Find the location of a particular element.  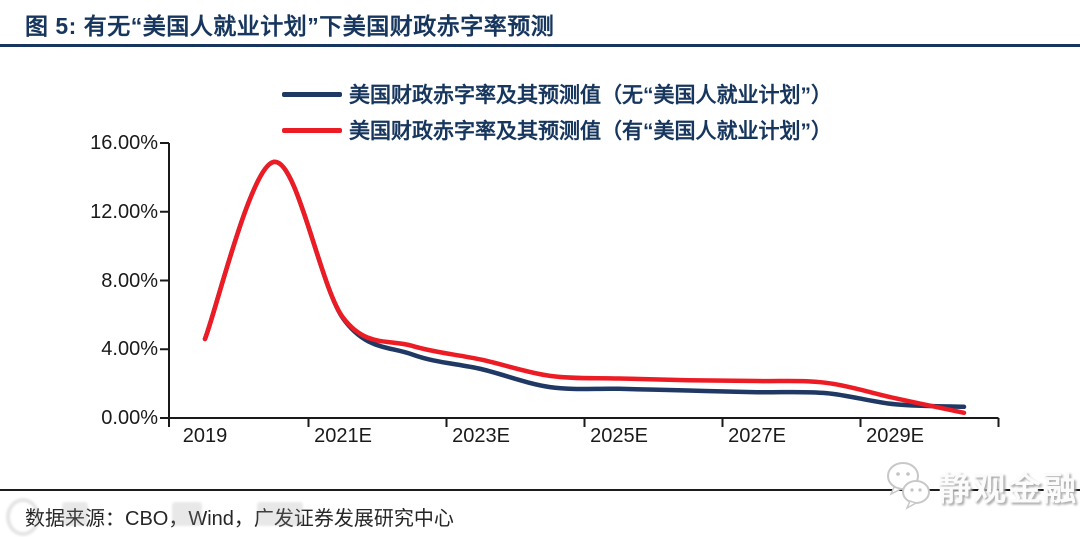

figure-title: 图 5: 有无“美国人就业计划”下美国财政赤字率预测 is located at coordinates (290, 26).